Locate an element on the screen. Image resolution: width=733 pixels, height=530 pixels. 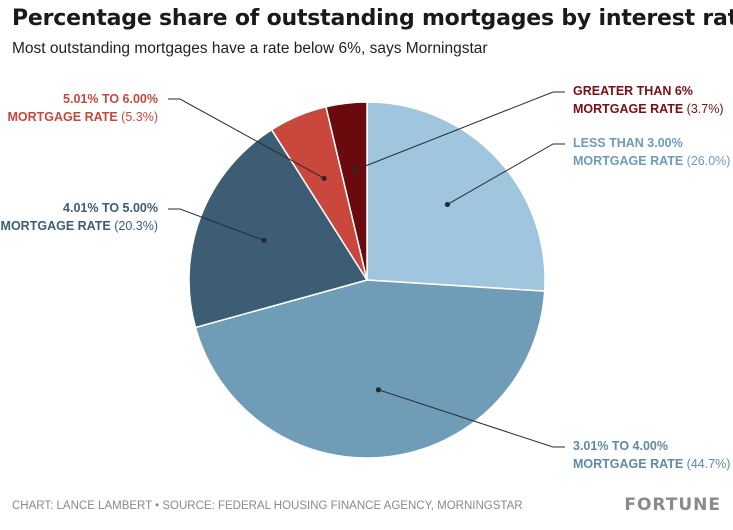
slice-label-line1: 3.01% TO 4.00% is located at coordinates (620, 446).